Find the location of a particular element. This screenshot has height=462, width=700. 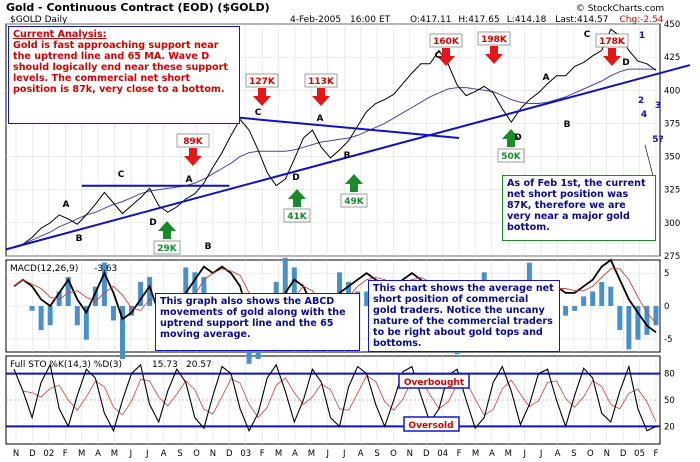

header-tz: ET is located at coordinates (385, 20).